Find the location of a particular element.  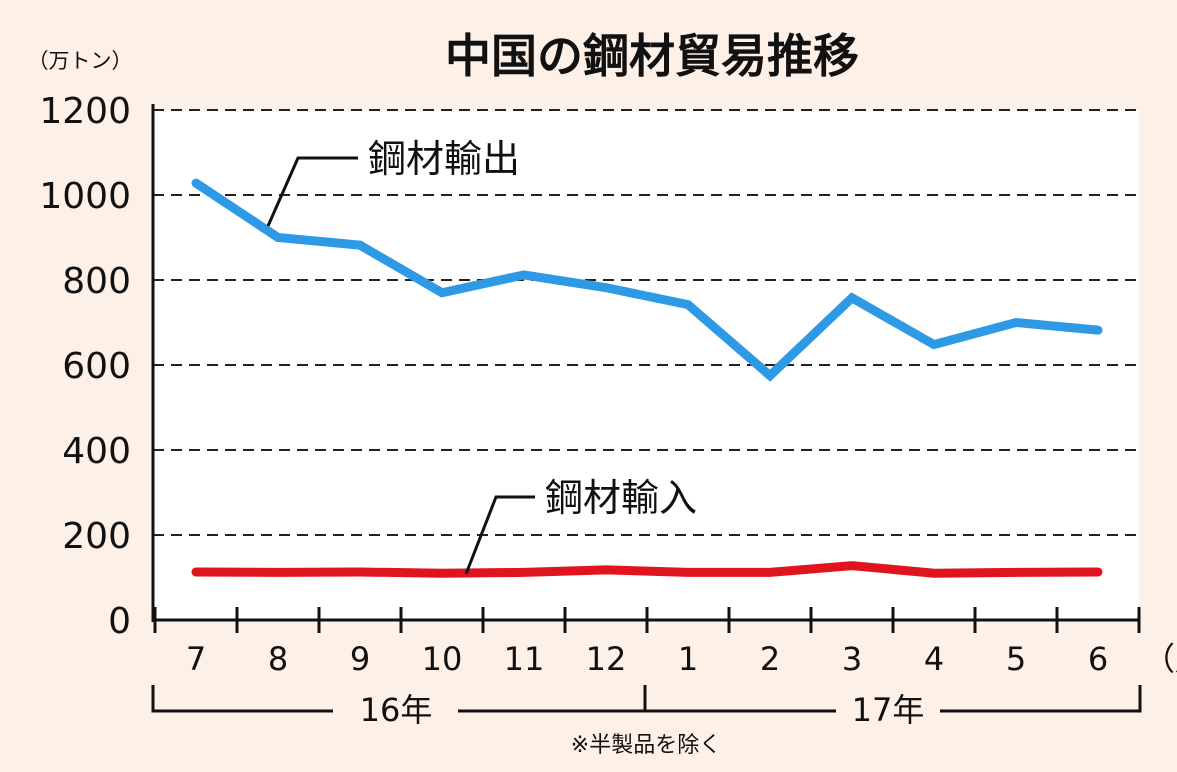

chart-title: 中国の鋼材貿易推移 is located at coordinates (652, 56).